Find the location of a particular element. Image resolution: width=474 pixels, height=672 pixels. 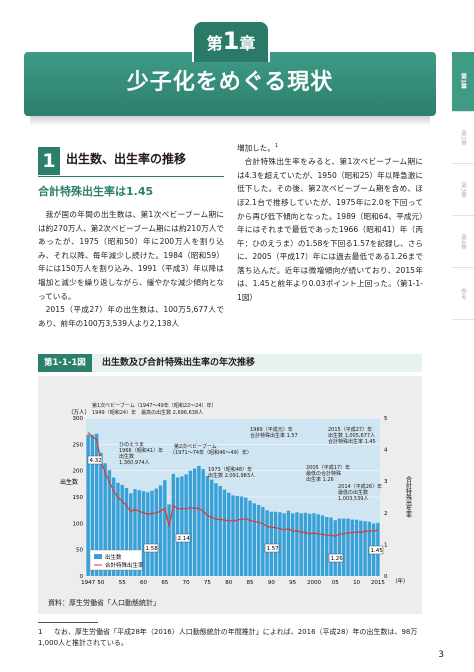

chapter-banner is located at coordinates (230, 84).